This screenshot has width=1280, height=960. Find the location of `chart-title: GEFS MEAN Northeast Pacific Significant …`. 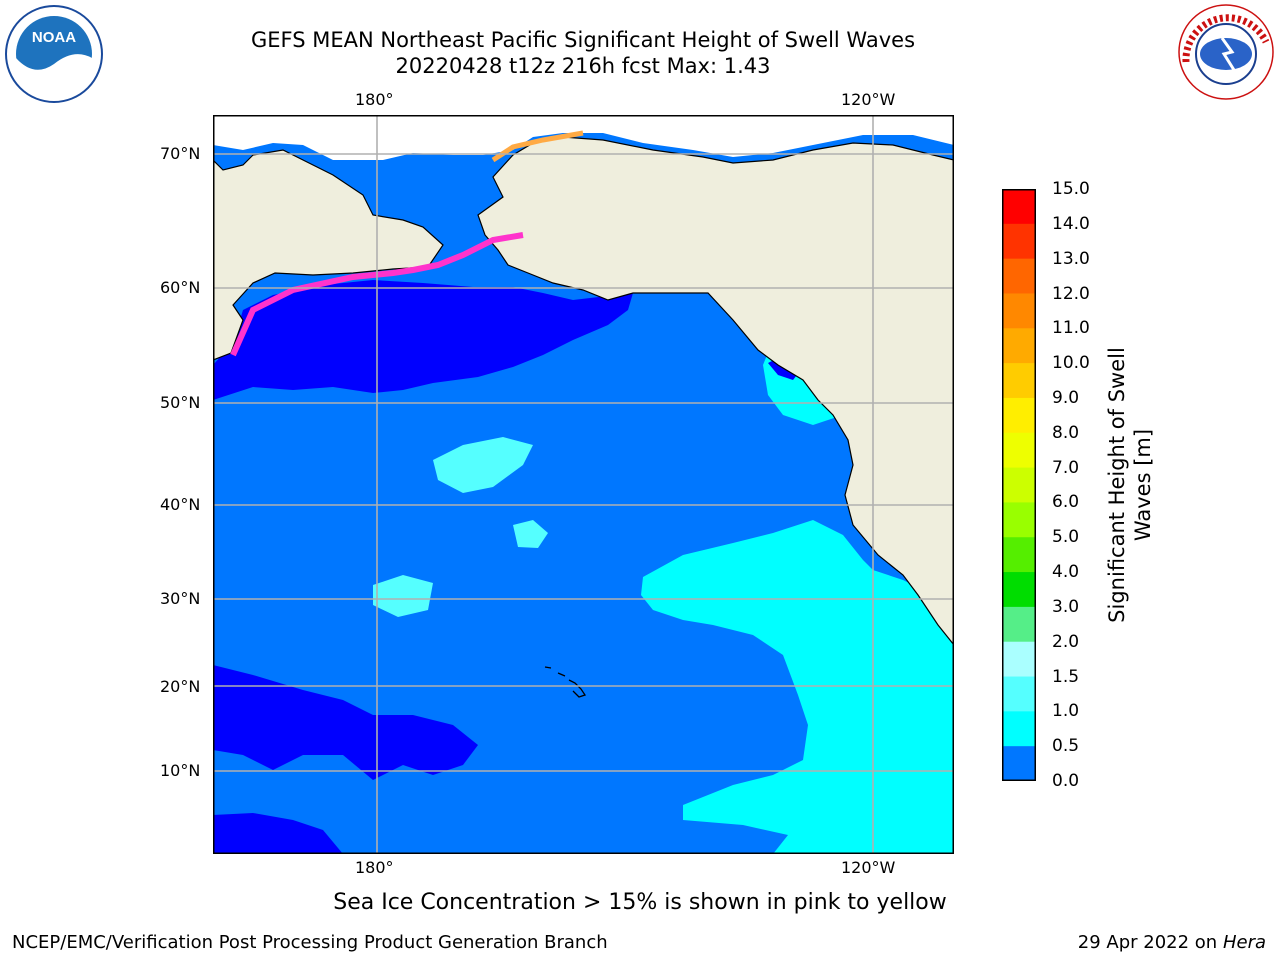

chart-title: GEFS MEAN Northeast Pacific Significant … is located at coordinates (583, 40).